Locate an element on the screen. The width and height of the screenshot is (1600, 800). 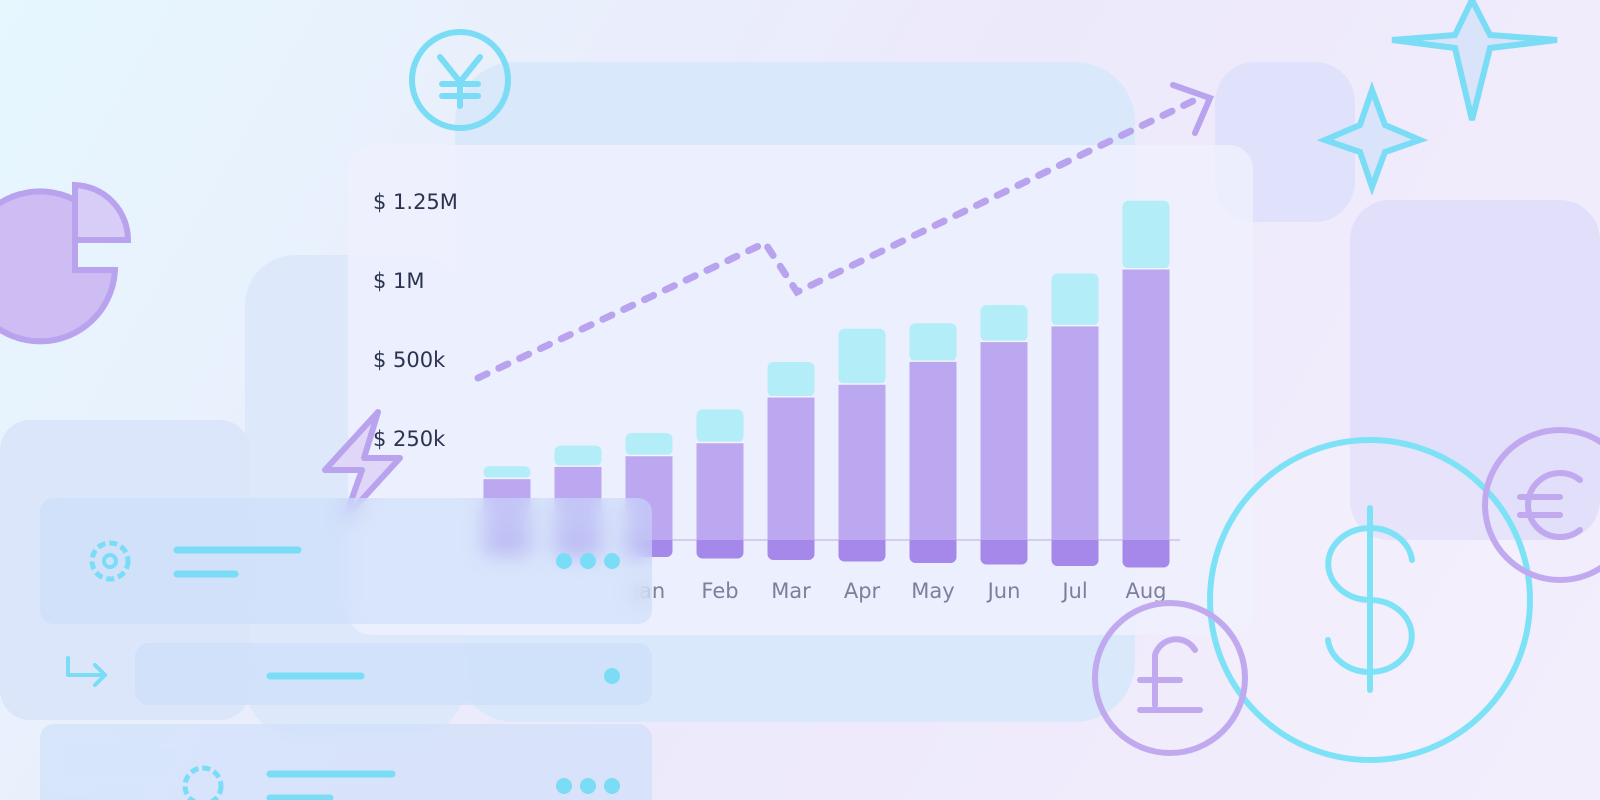
y-tick-label: $ 1M is located at coordinates (399, 281).